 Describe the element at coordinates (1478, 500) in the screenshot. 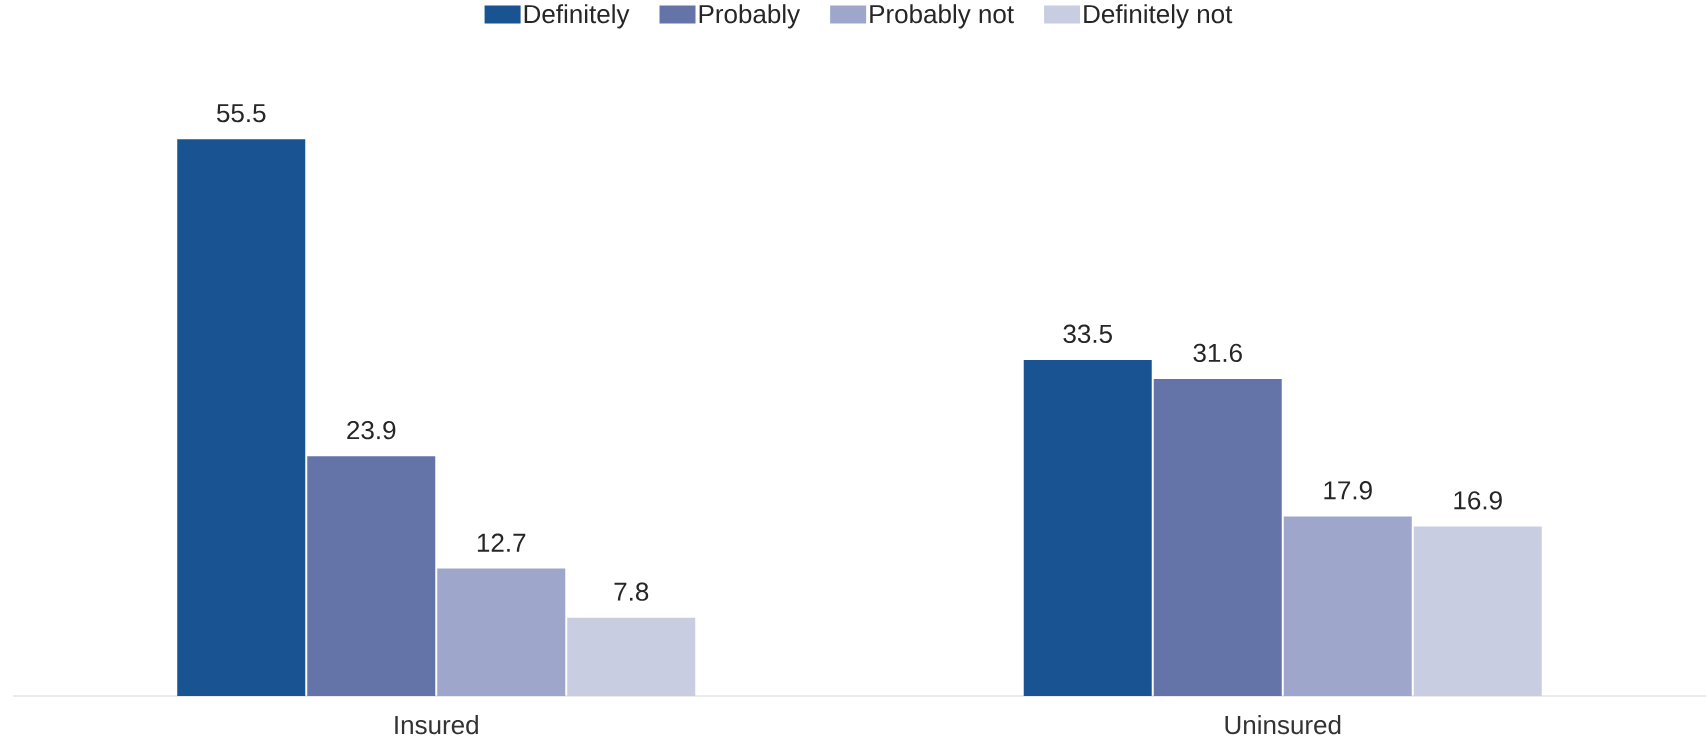

I see `data-label: 16.9` at that location.